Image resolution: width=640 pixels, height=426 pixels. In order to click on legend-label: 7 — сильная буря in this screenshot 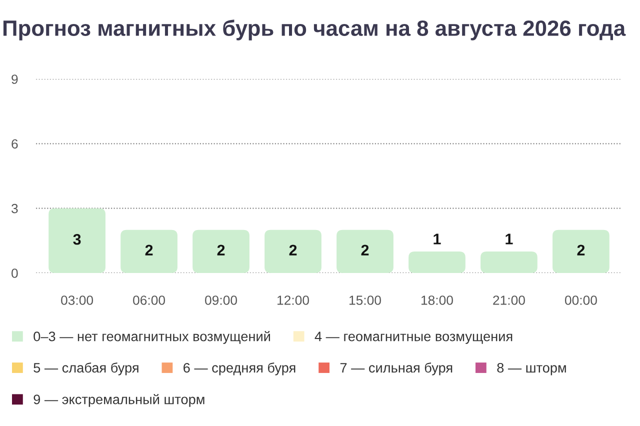, I will do `click(396, 369)`.